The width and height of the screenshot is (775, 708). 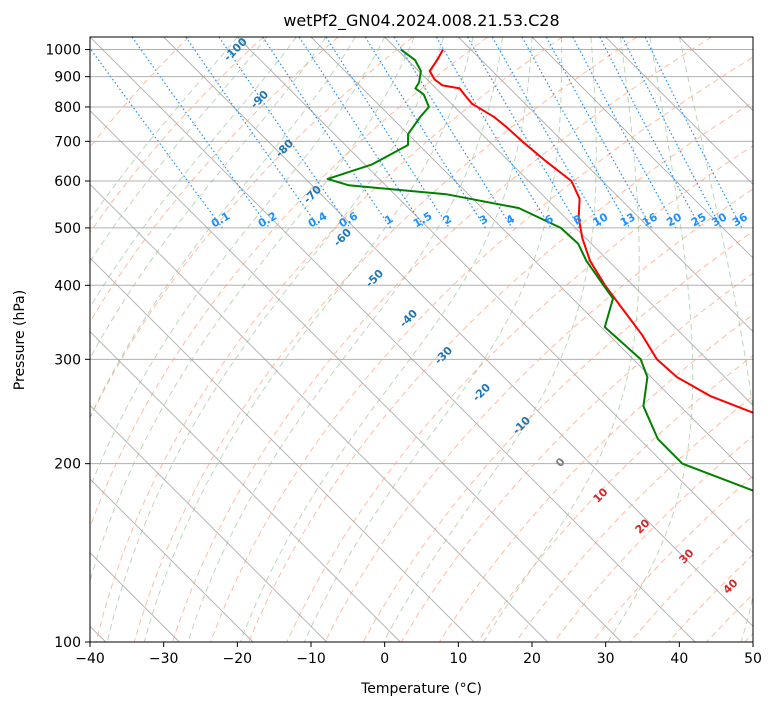 What do you see at coordinates (220, 219) in the screenshot?
I see `mixing-ratio-label: 0.1` at bounding box center [220, 219].